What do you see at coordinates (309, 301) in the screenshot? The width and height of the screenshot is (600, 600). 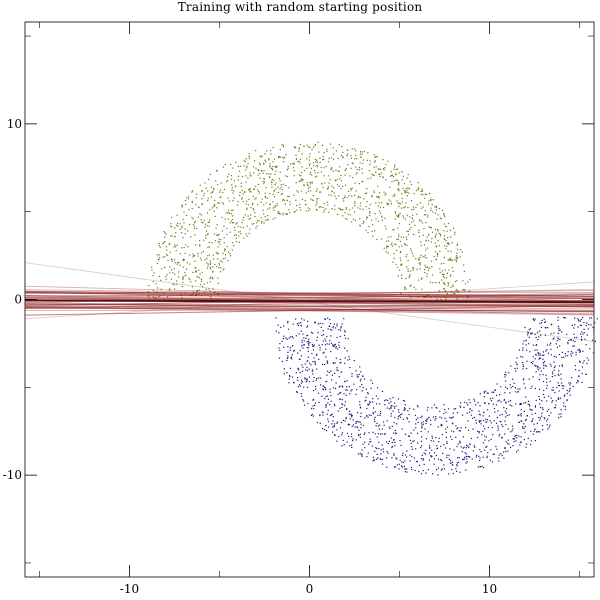 I see `decision-line-final` at bounding box center [309, 301].